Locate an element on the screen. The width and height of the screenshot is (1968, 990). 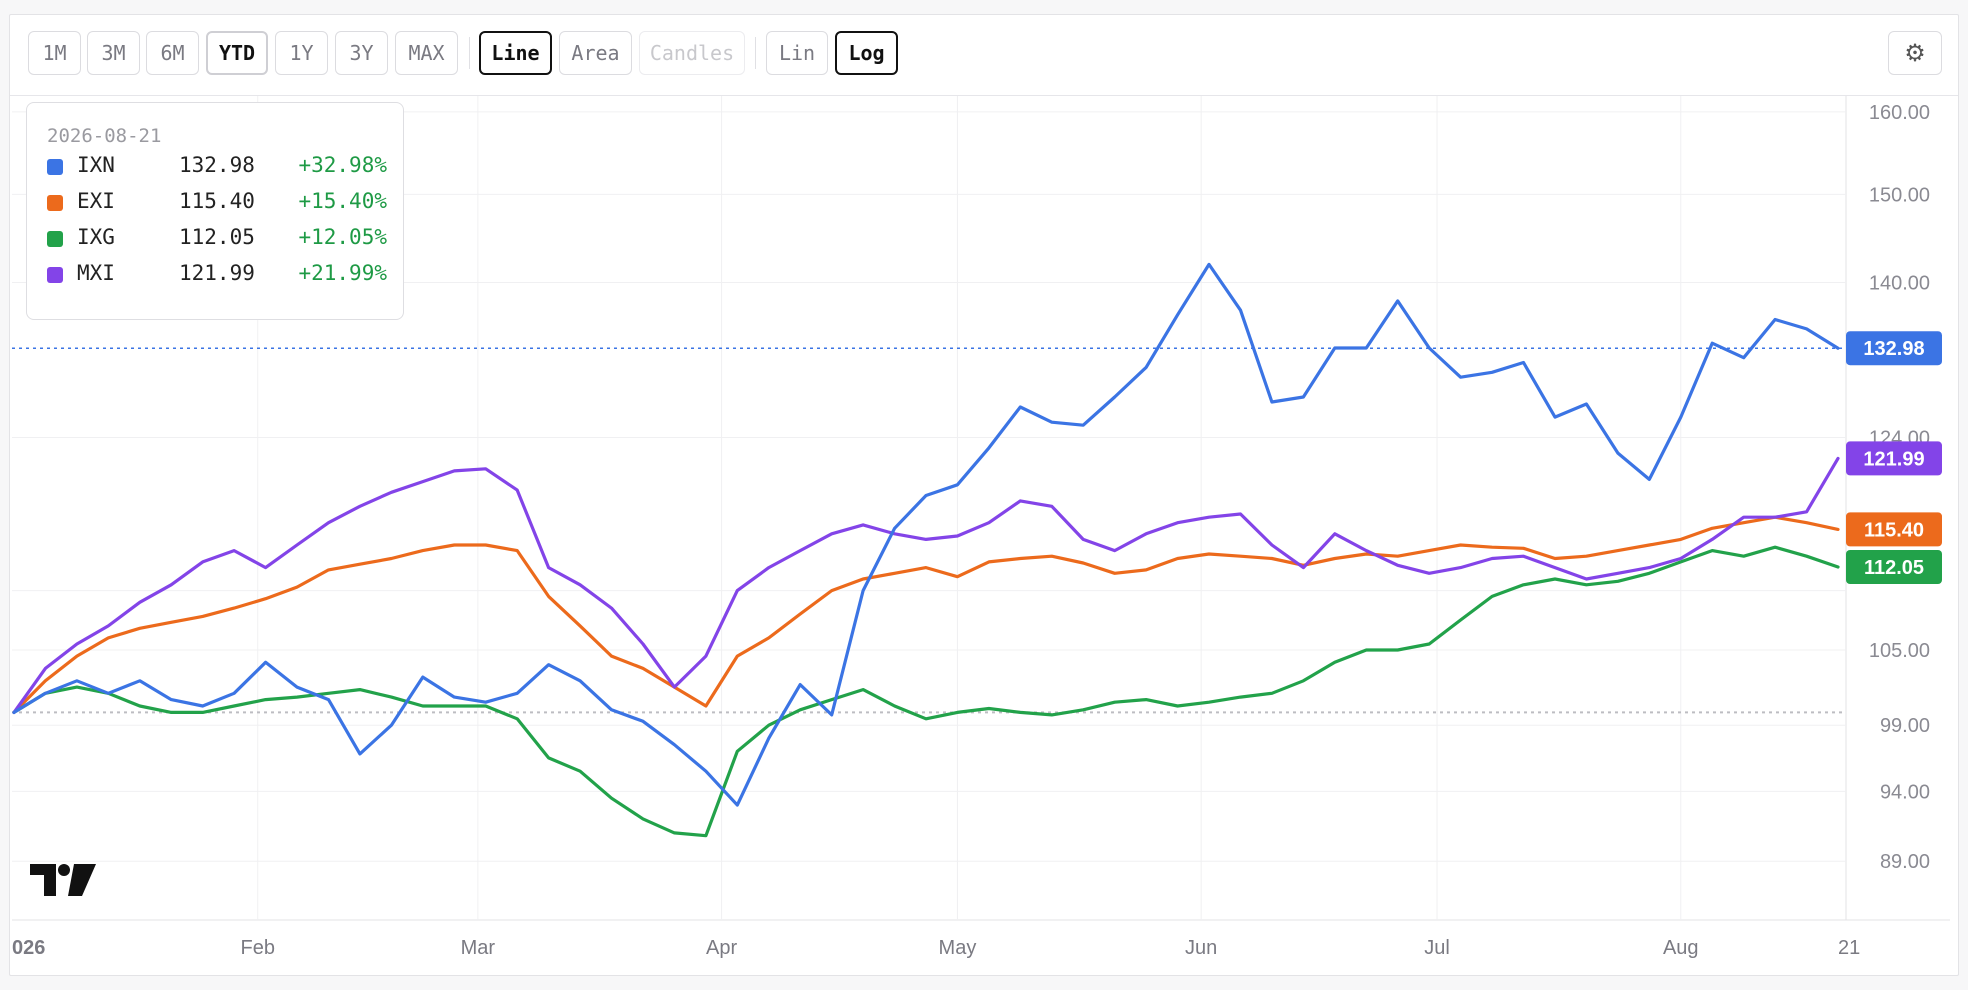
legend-swatch-ixn is located at coordinates (55, 167).